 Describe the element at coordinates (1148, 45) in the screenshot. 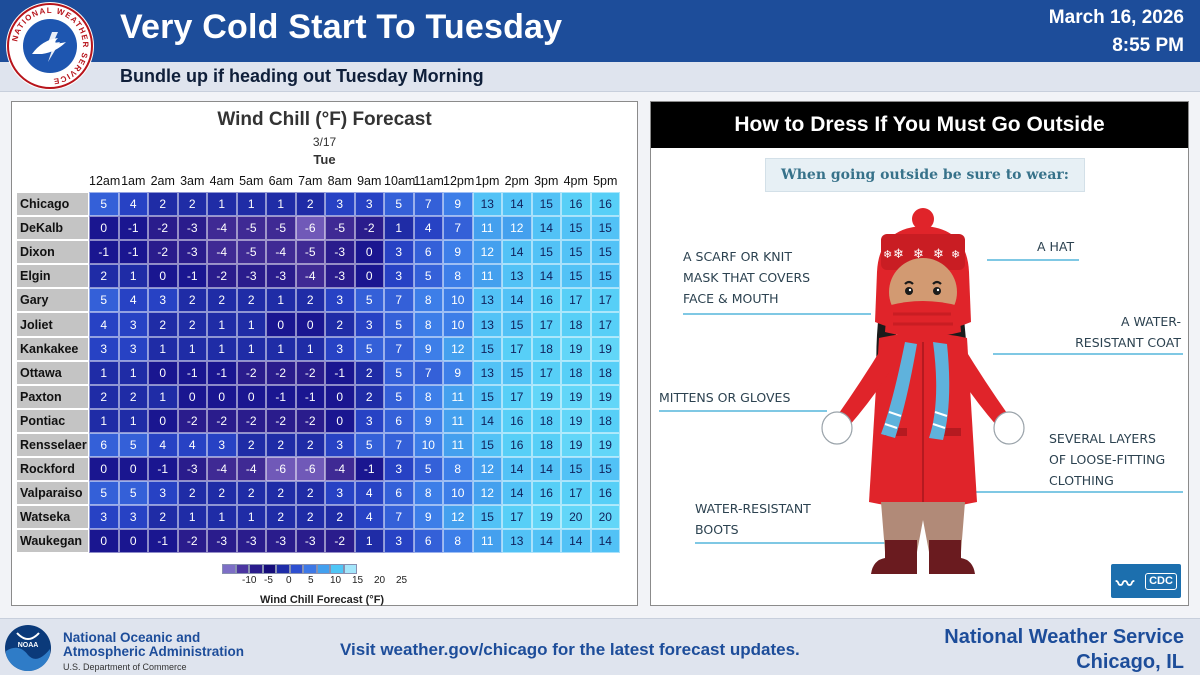

I see `issue-time: 8:55 PM` at that location.